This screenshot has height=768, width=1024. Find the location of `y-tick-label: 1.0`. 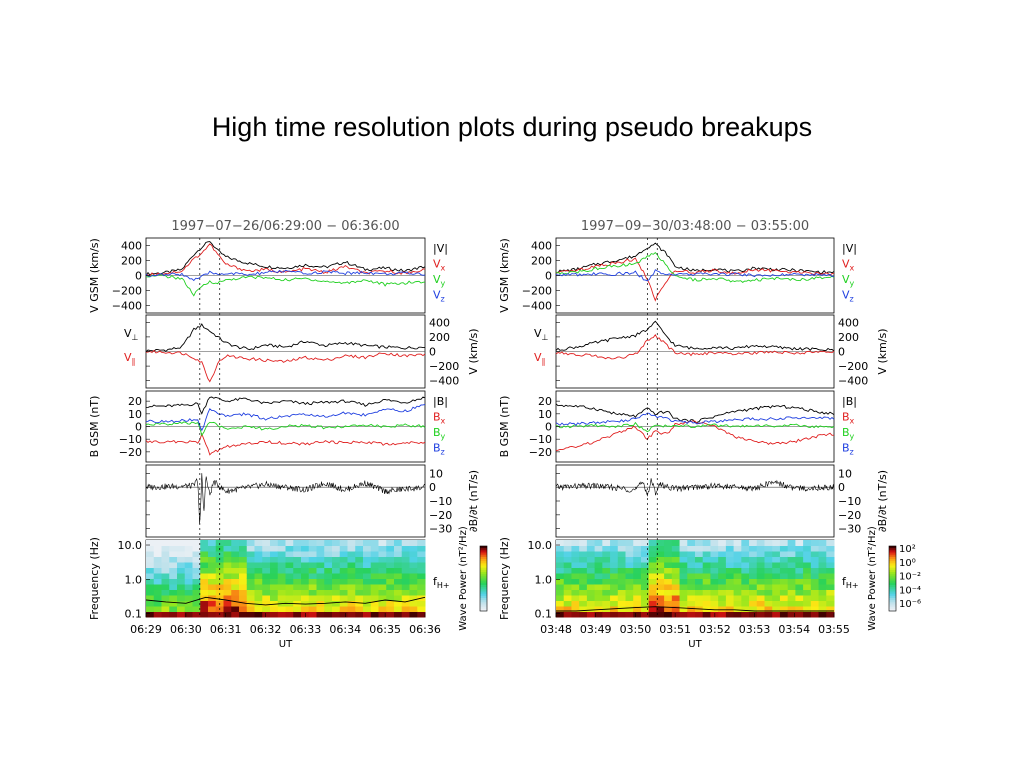

y-tick-label: 1.0 is located at coordinates (544, 579).